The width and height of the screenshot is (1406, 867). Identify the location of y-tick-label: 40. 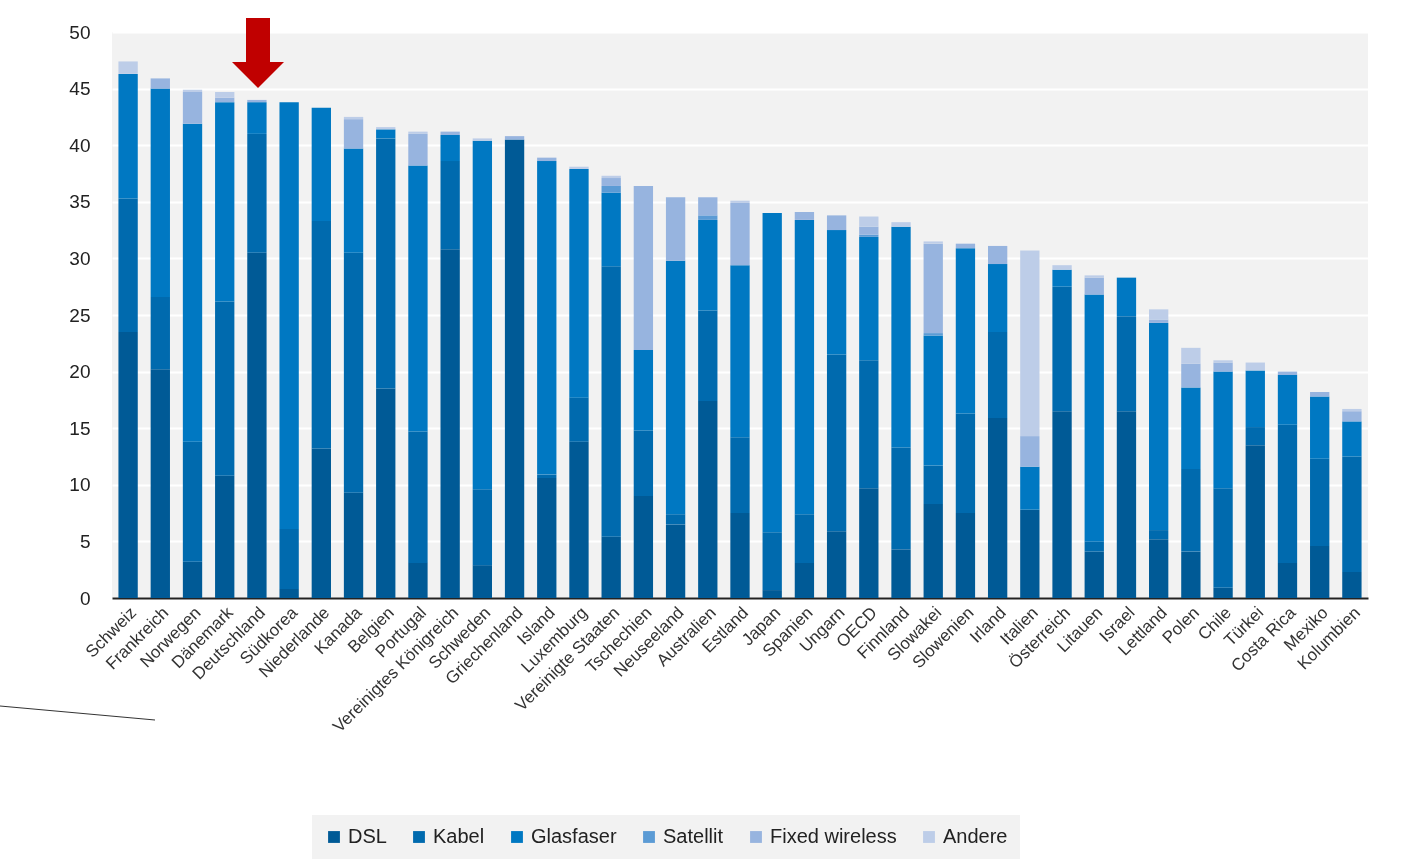
(80, 145).